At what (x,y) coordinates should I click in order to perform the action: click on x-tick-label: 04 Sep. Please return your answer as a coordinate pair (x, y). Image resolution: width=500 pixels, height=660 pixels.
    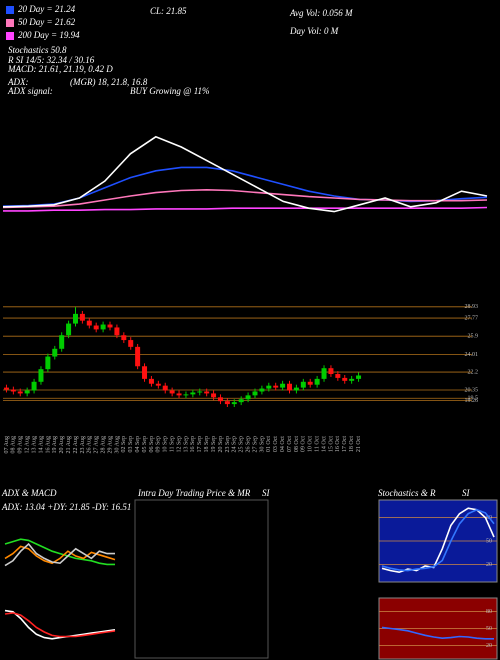
    Looking at the image, I should click on (138, 444).